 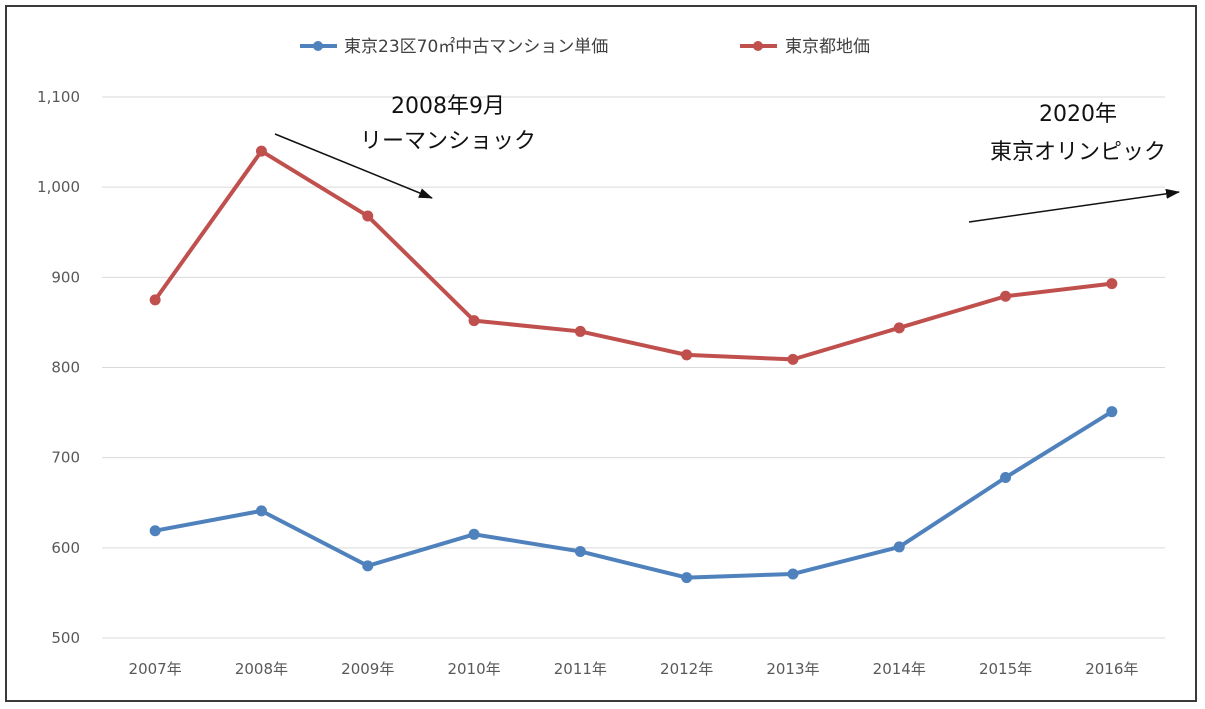 I want to click on x-tick-label-3: 2010年, so click(x=473, y=669).